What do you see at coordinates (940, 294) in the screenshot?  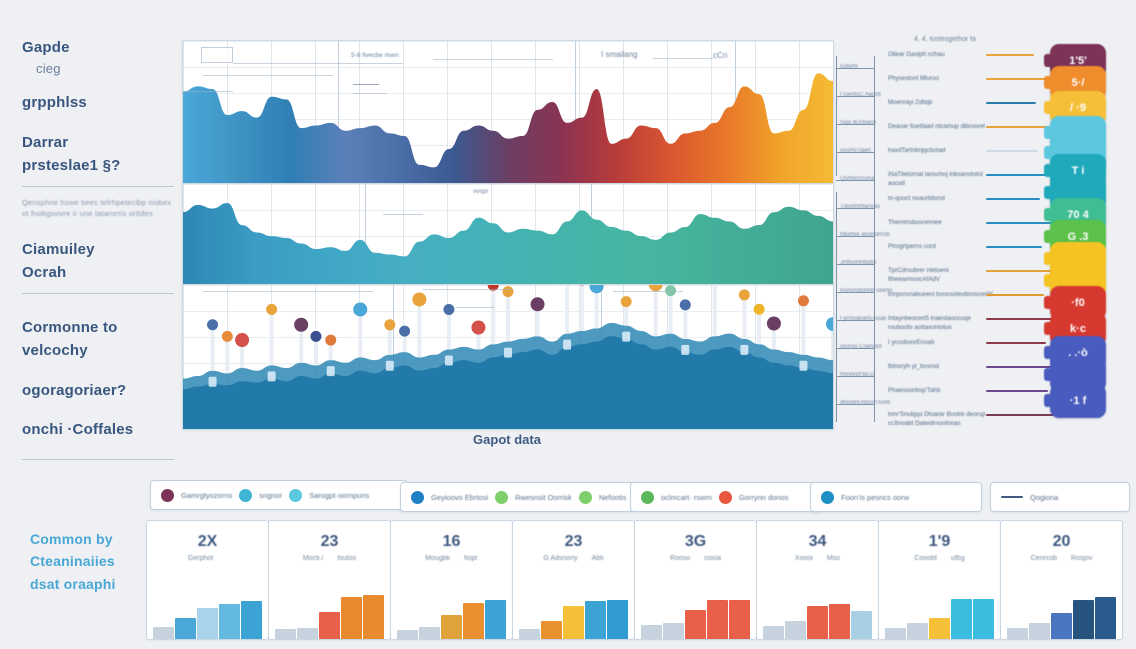 I see `right-row-label: tnnporonabueeni bsnosoteobnoscerW` at bounding box center [940, 294].